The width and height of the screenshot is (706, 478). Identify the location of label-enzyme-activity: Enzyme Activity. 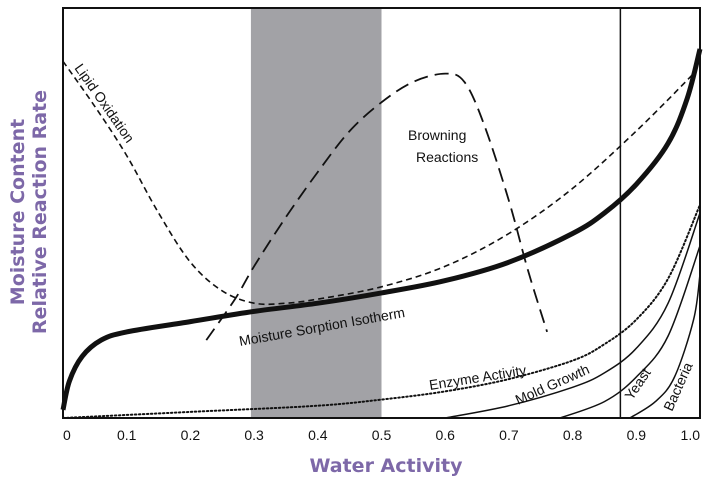
(477, 377).